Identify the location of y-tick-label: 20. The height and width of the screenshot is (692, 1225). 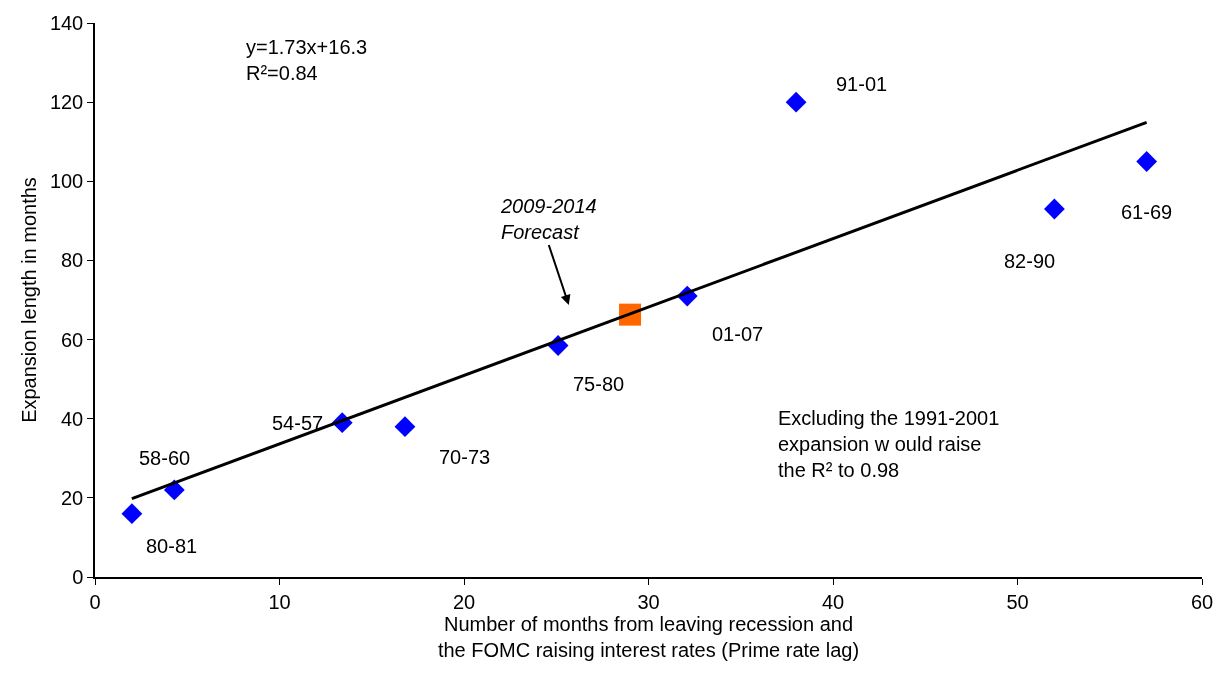
(72, 497).